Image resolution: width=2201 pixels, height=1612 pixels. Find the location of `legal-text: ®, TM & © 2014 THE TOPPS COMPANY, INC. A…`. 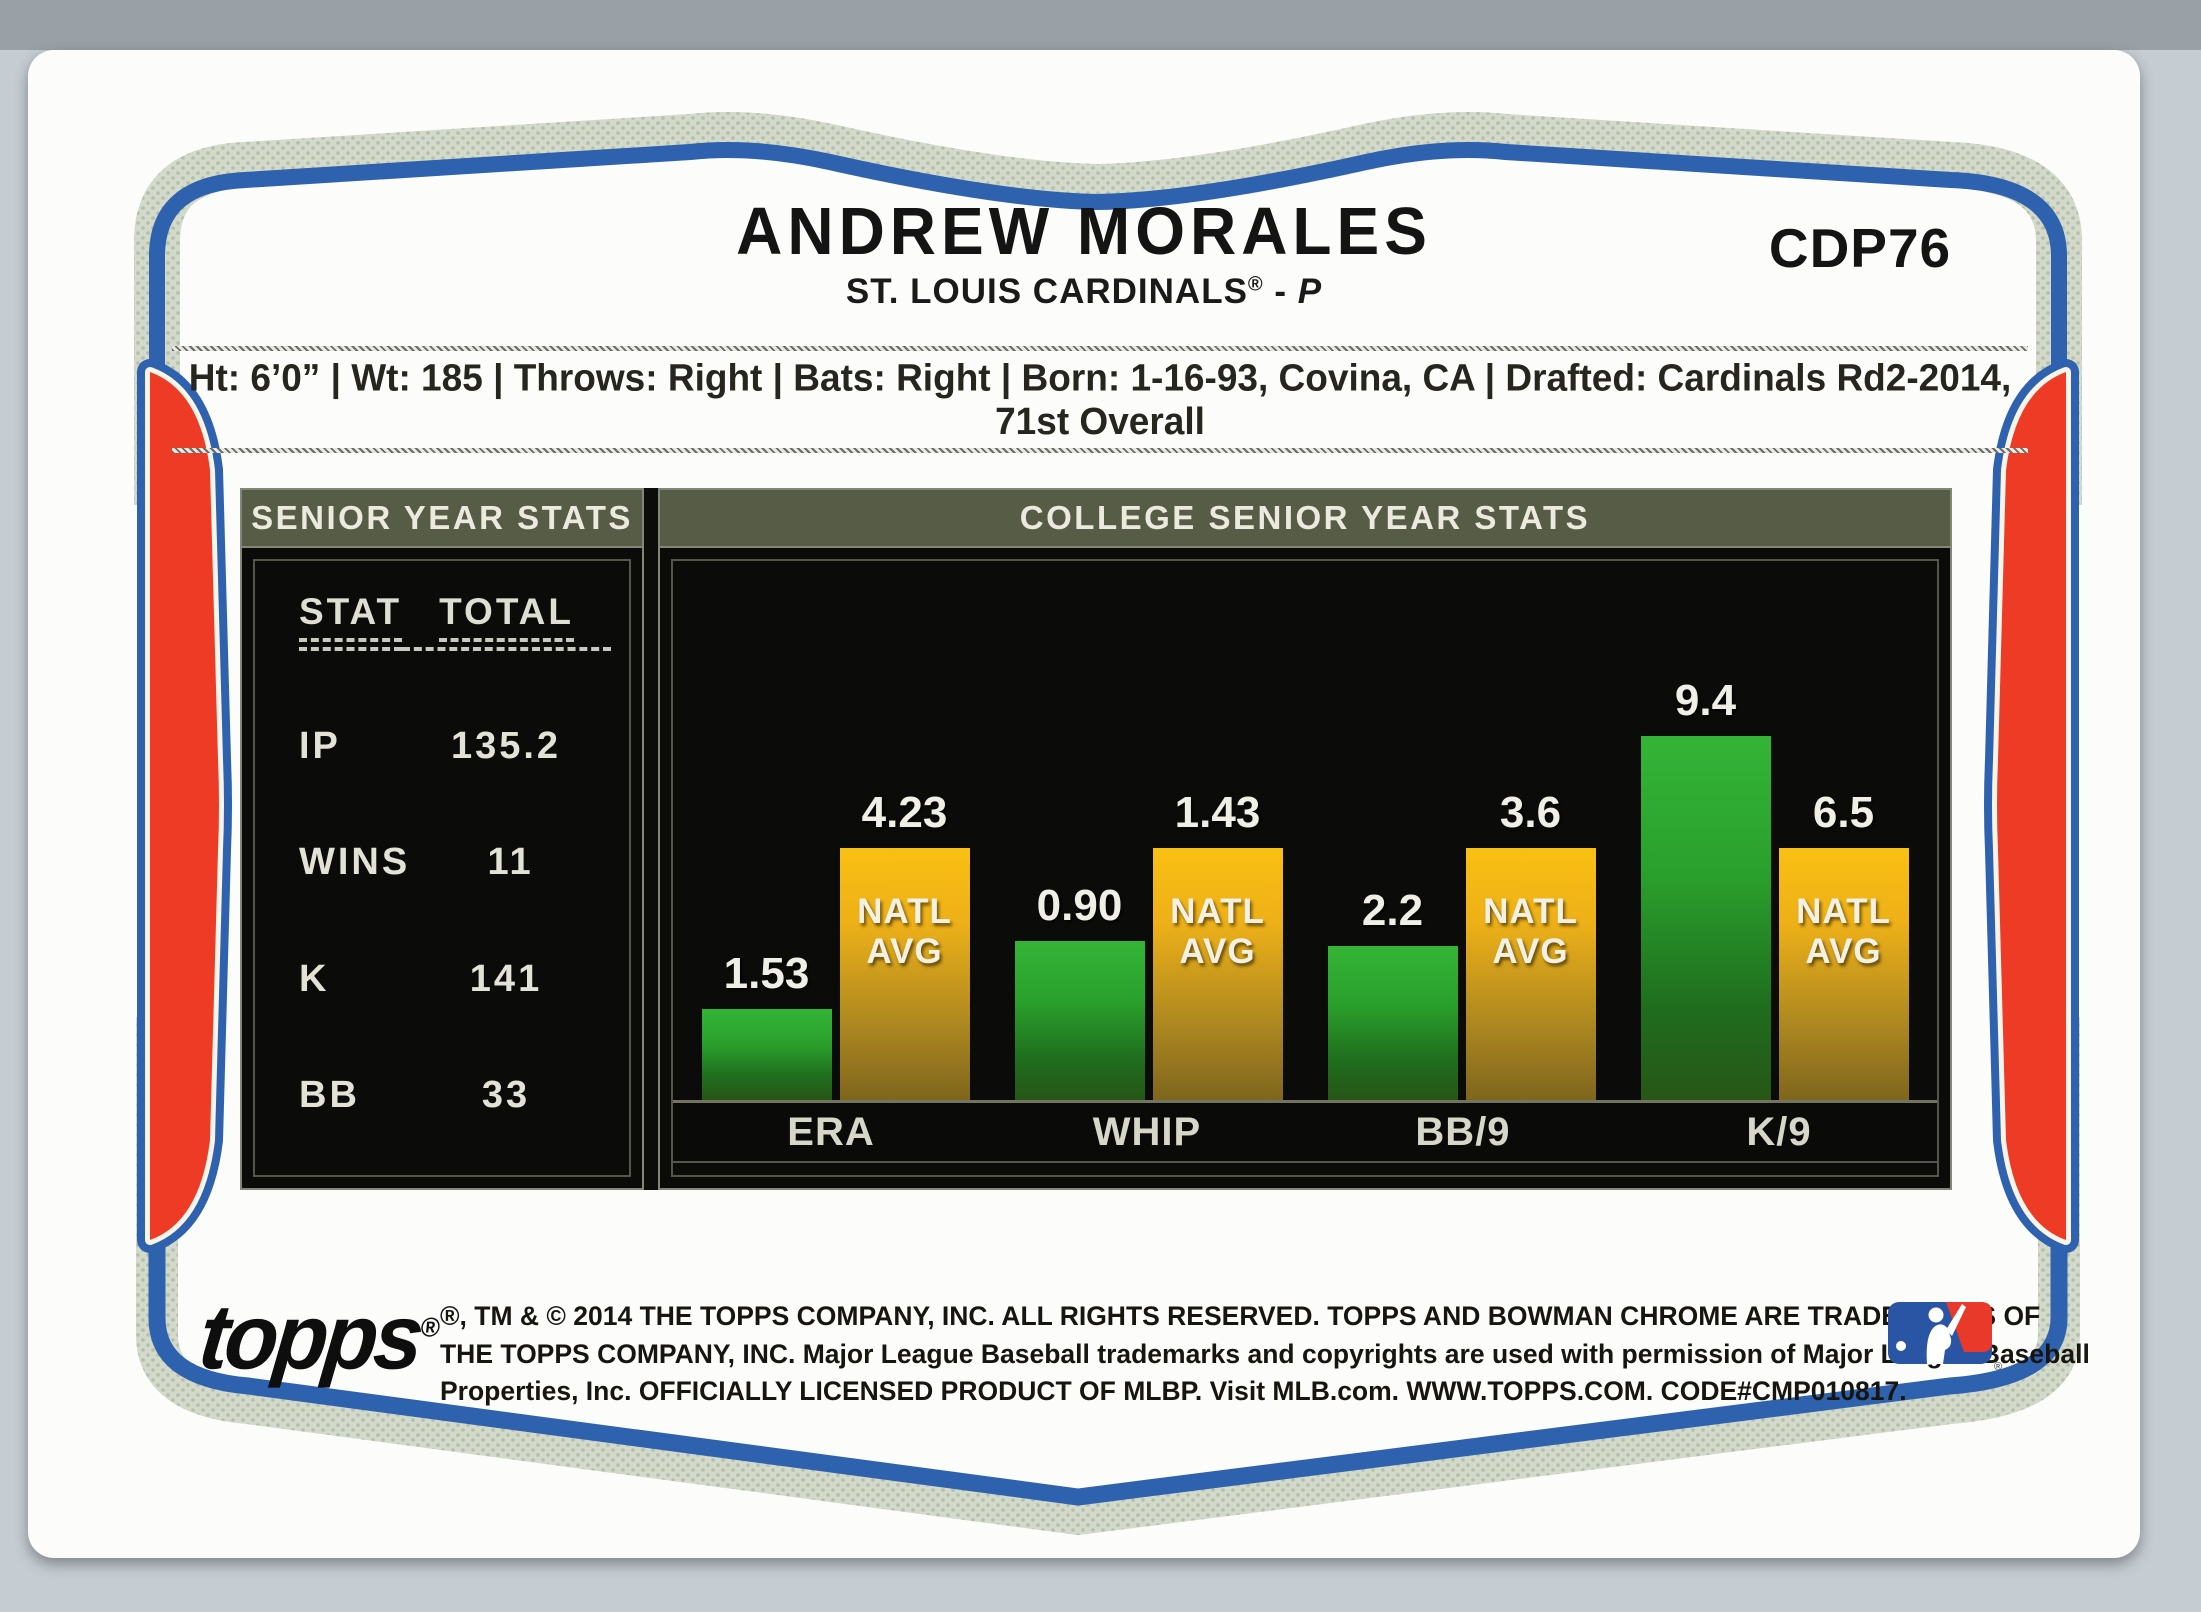

legal-text: ®, TM & © 2014 THE TOPPS COMPANY, INC. A… is located at coordinates (1265, 1354).